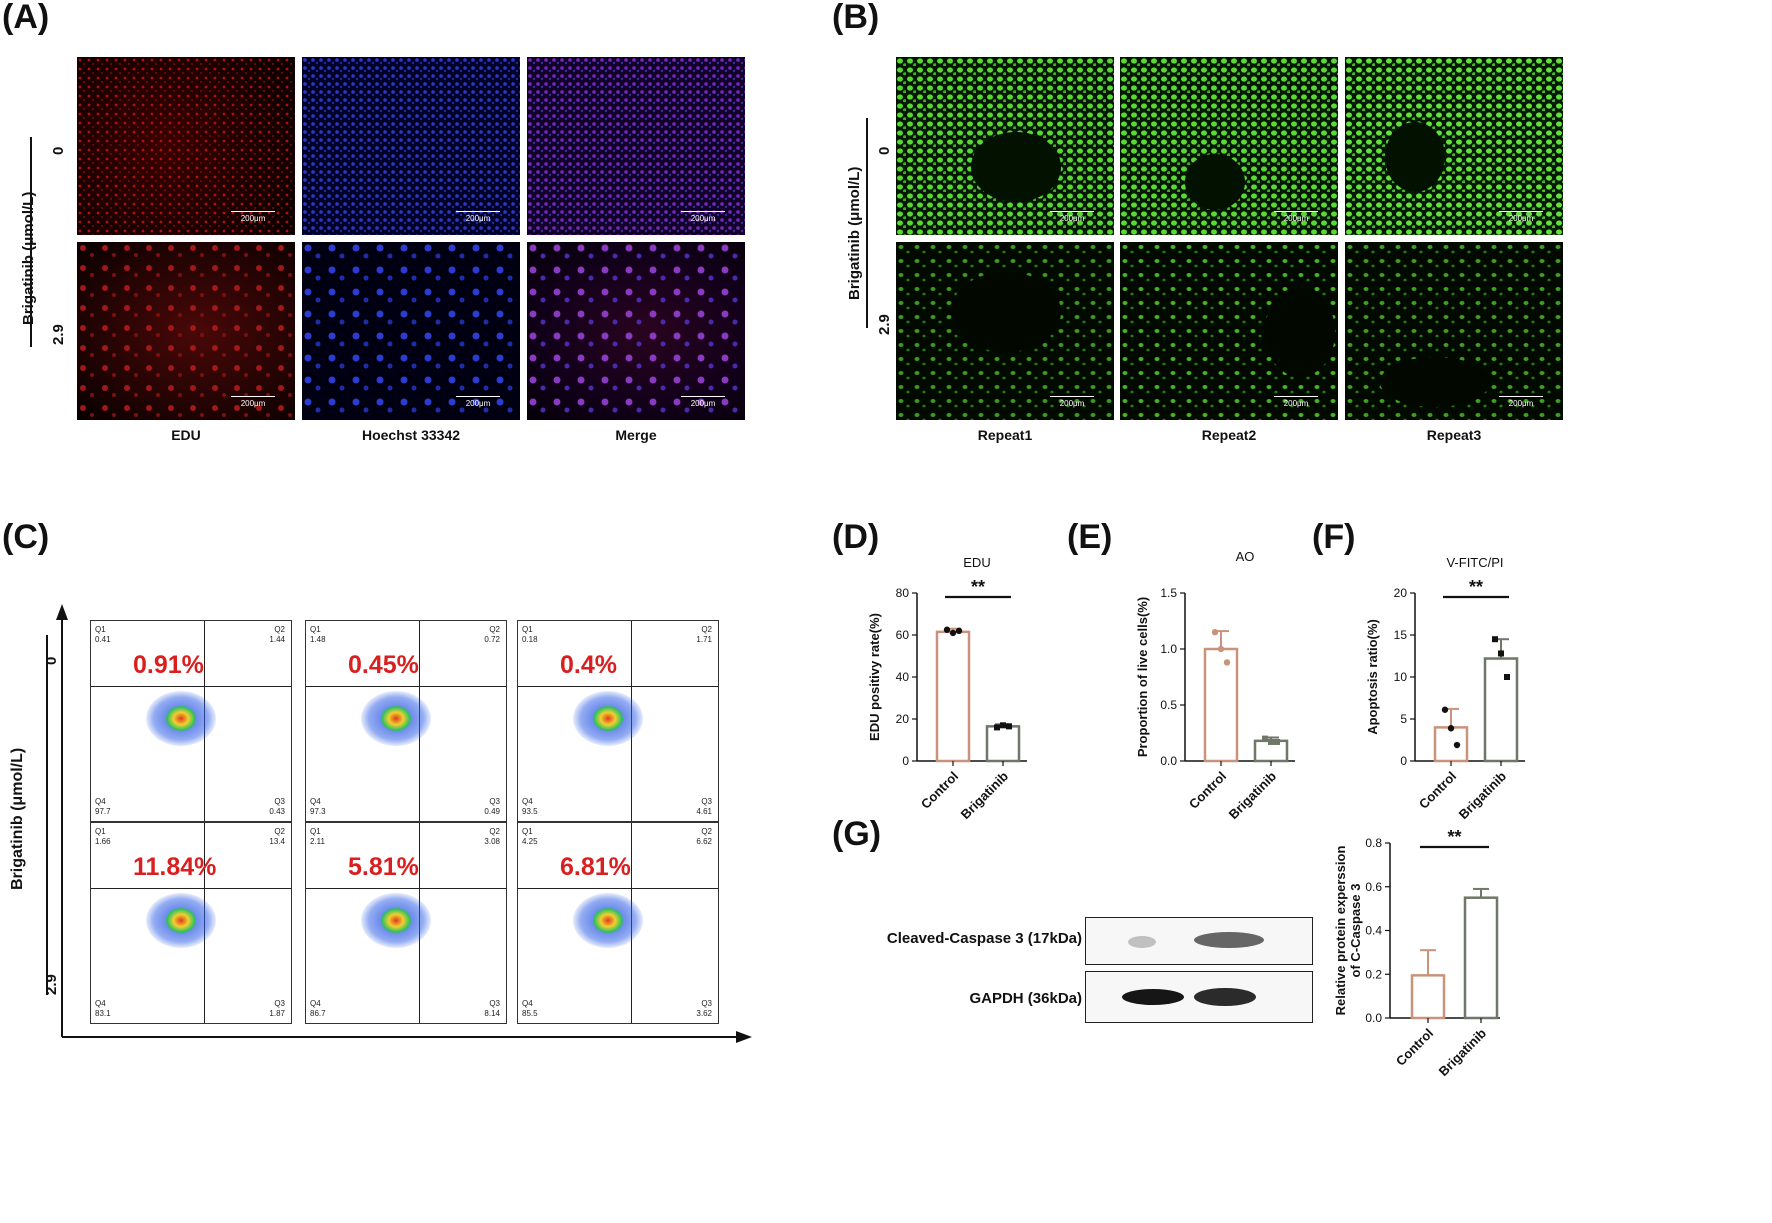  What do you see at coordinates (1454, 837) in the screenshot?
I see `significance-label: **` at bounding box center [1454, 837].